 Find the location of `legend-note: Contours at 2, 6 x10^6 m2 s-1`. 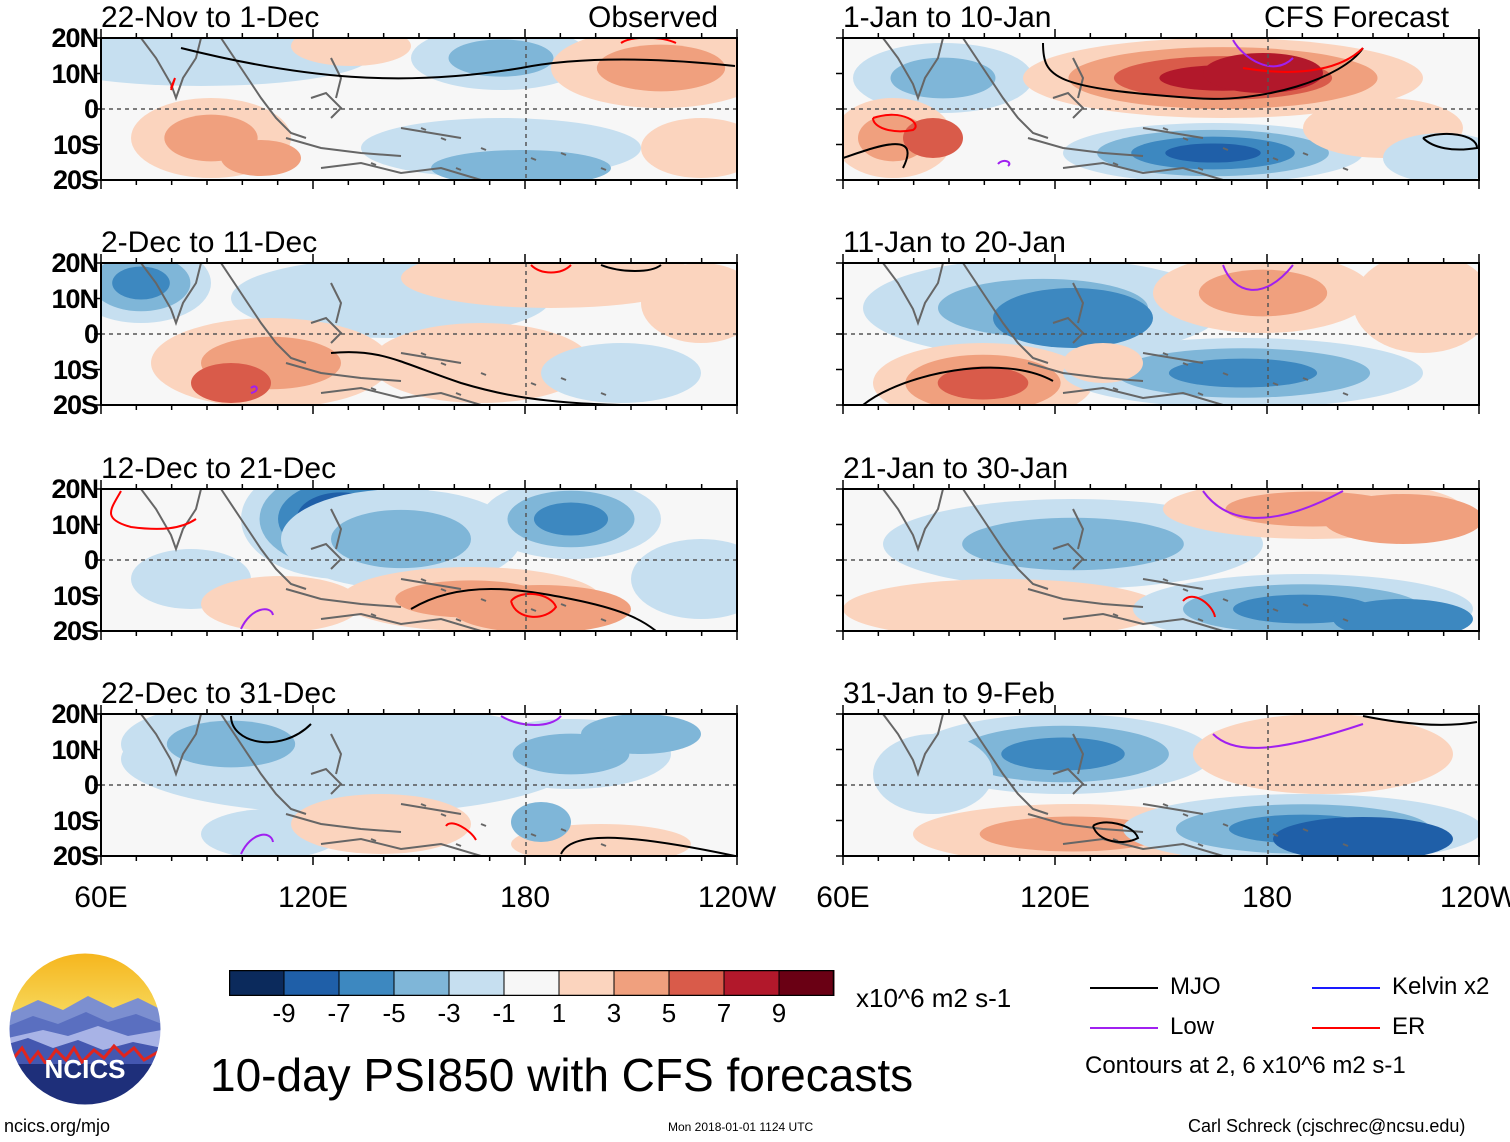

legend-note: Contours at 2, 6 x10^6 m2 s-1 is located at coordinates (1245, 1065).